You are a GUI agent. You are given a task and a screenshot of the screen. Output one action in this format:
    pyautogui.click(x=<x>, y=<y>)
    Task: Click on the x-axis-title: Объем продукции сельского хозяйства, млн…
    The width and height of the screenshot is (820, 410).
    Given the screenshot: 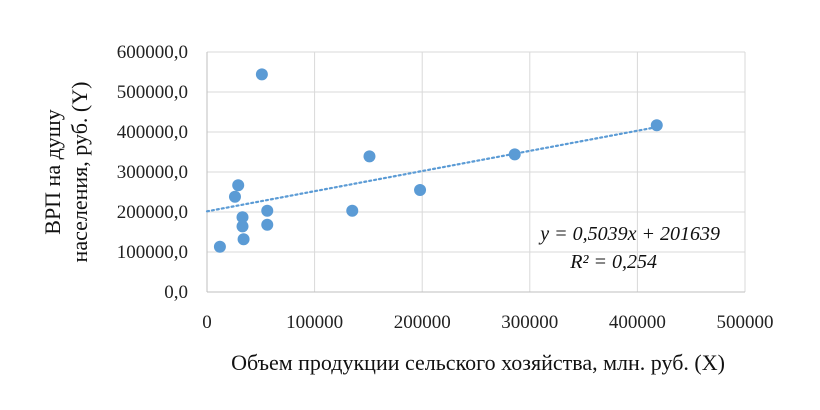 What is the action you would take?
    pyautogui.click(x=478, y=362)
    